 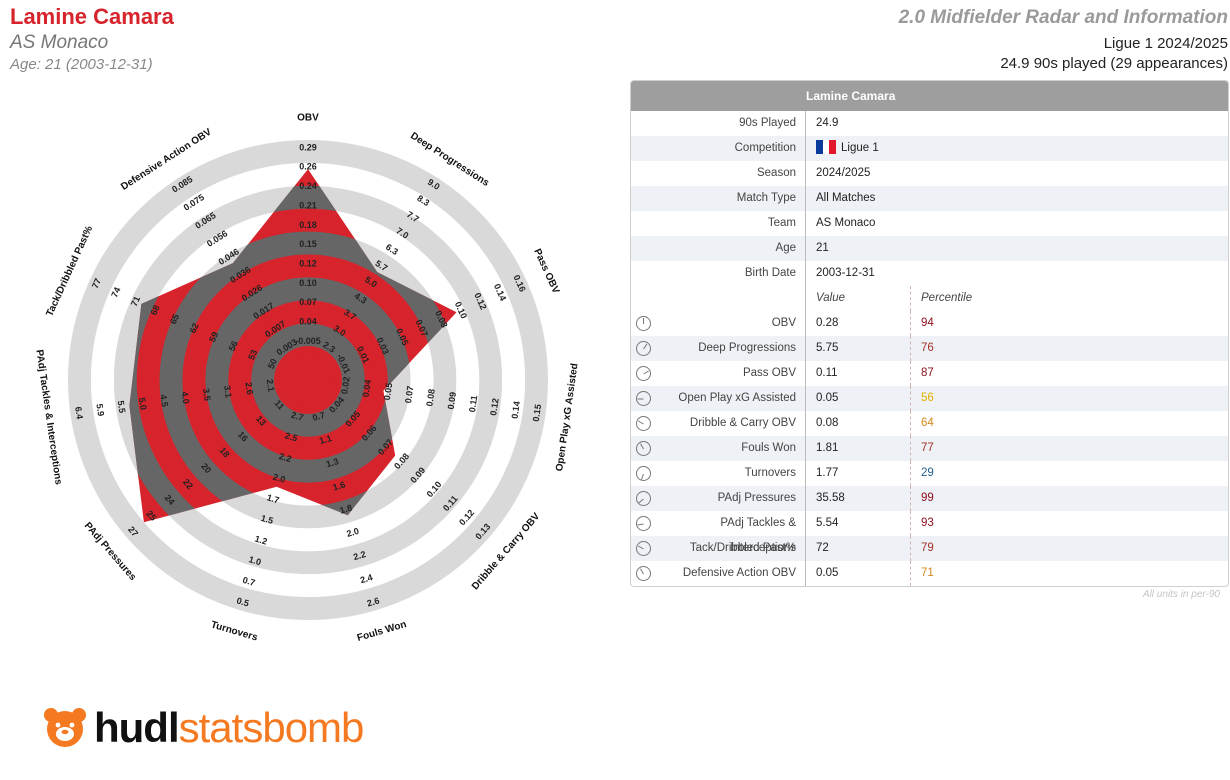 What do you see at coordinates (858, 173) in the screenshot?
I see `info-value-cell: 2024/2025` at bounding box center [858, 173].